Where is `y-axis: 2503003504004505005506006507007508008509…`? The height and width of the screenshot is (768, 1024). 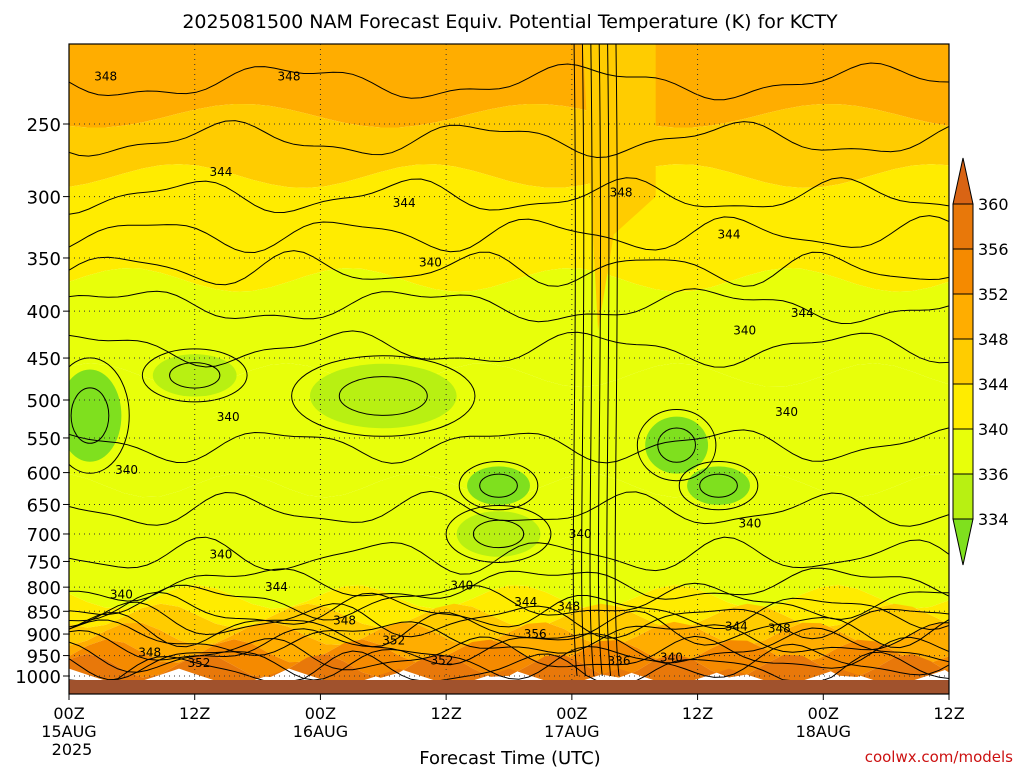 y-axis: 2503003504004505005506006507007508008509… is located at coordinates (42, 401).